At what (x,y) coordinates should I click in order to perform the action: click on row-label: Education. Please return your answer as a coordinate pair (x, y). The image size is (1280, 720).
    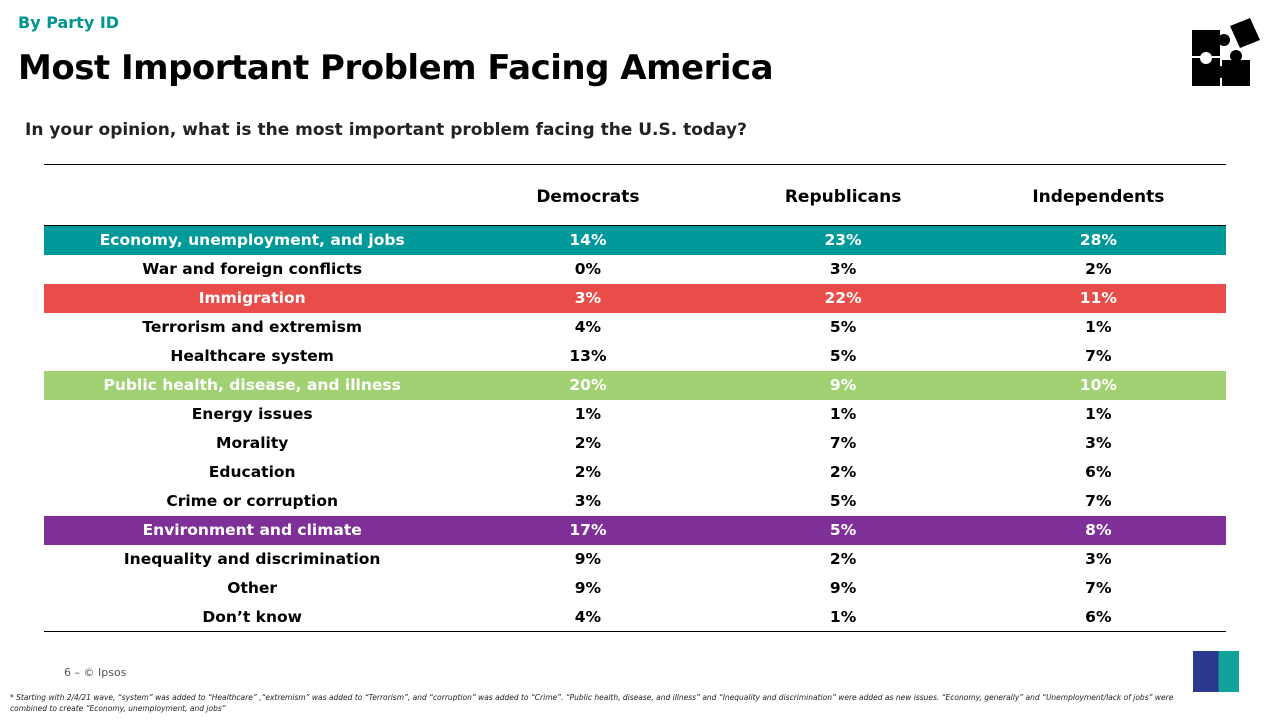
    Looking at the image, I should click on (252, 472).